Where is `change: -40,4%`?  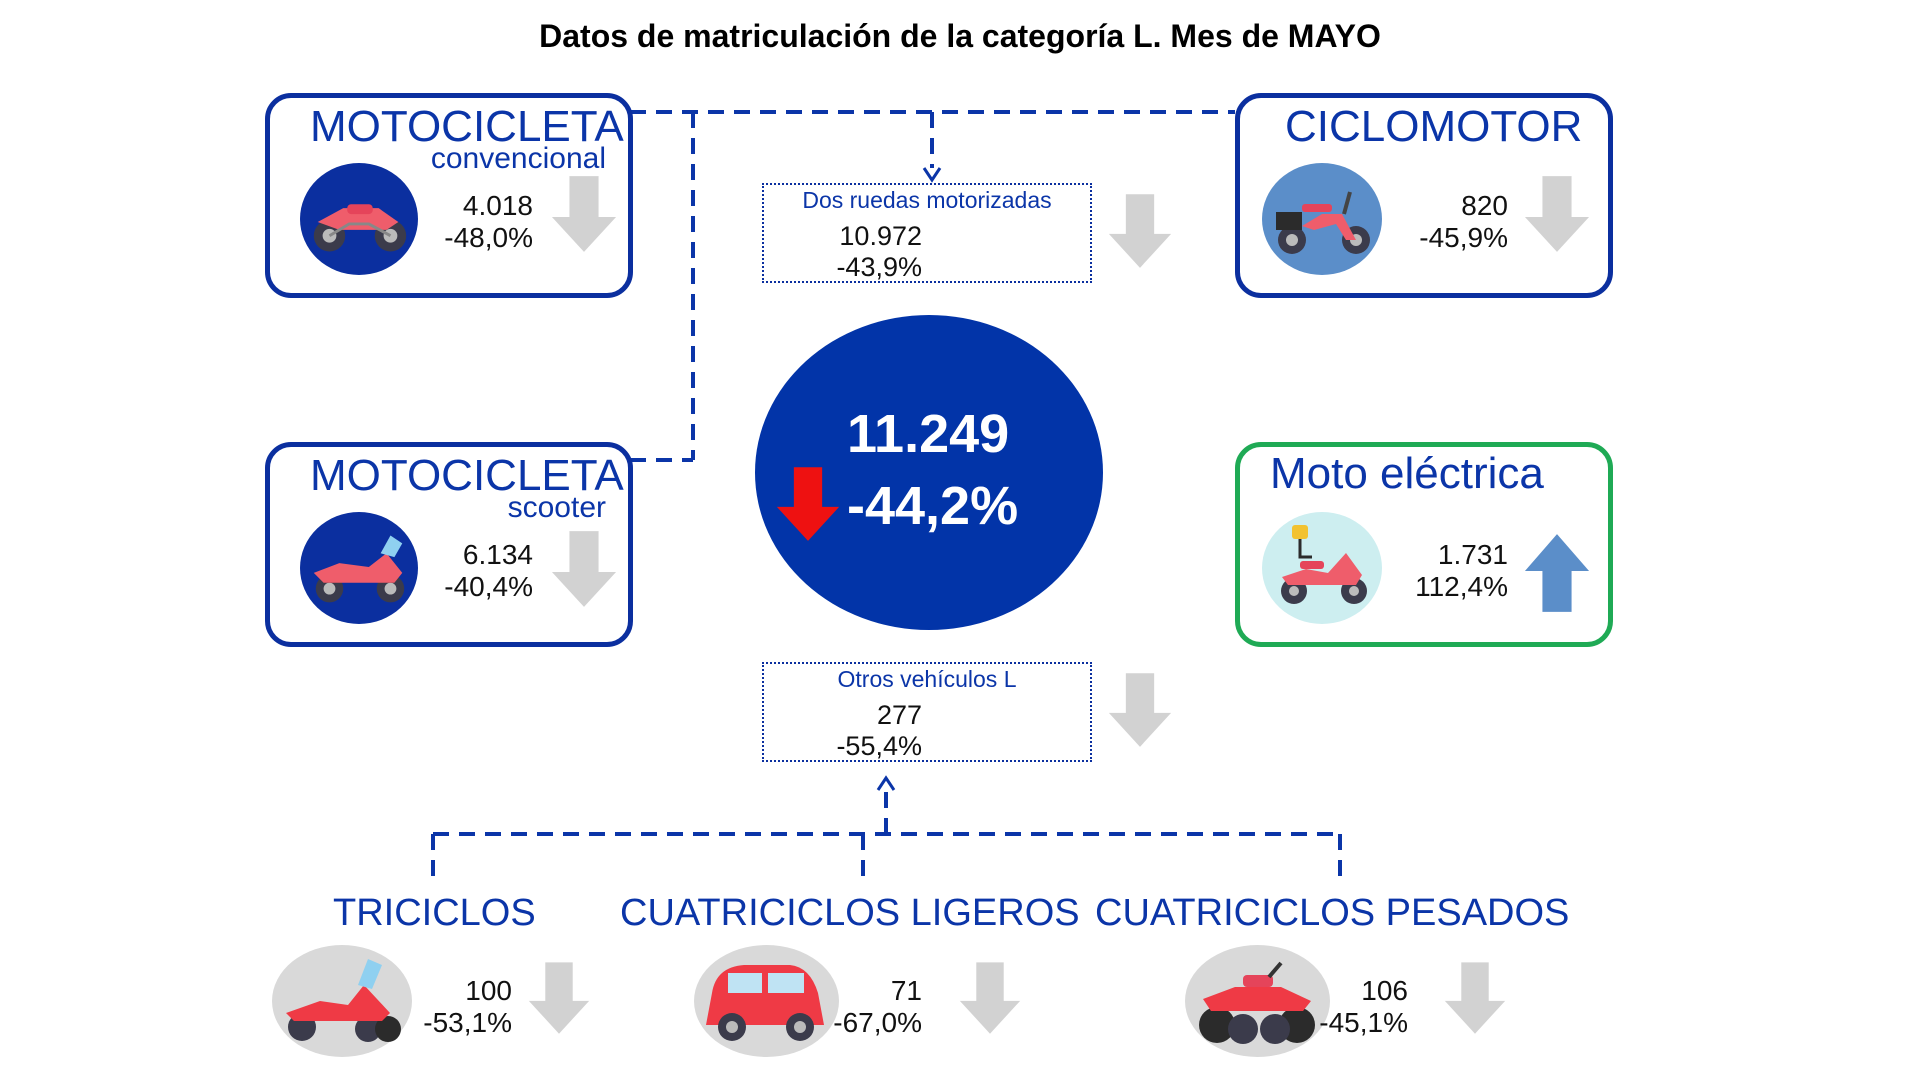
change: -40,4% is located at coordinates (488, 586).